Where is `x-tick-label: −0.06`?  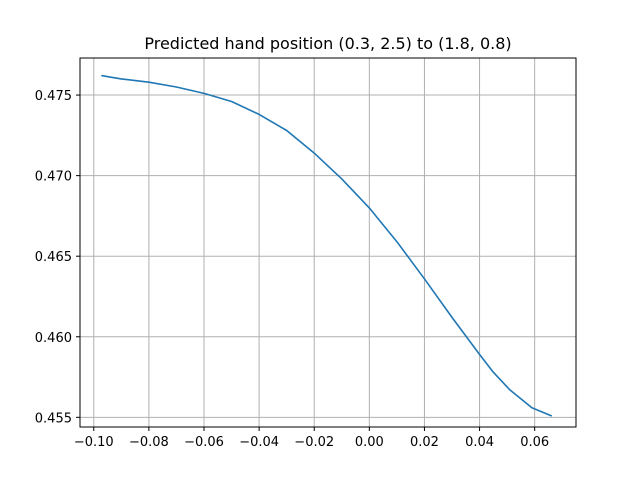
x-tick-label: −0.06 is located at coordinates (204, 442).